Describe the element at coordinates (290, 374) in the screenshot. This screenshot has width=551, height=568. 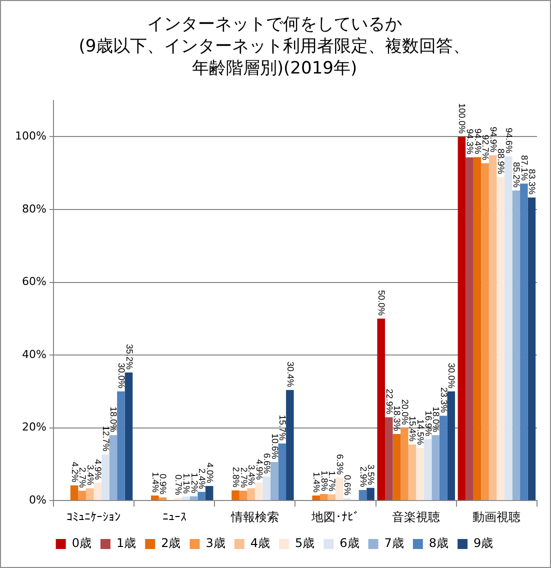
I see `data-label: 30.4%` at that location.